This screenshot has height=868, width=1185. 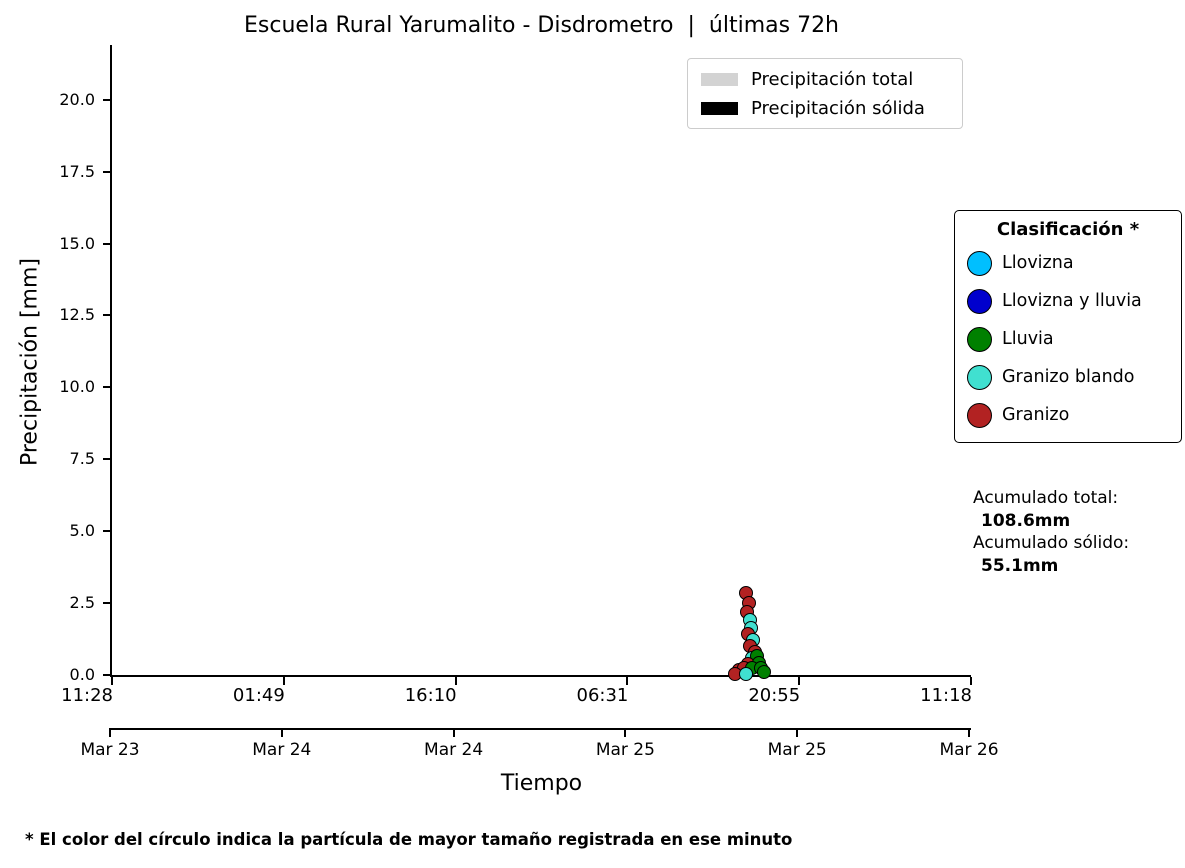 What do you see at coordinates (979, 377) in the screenshot?
I see `granizo_blando-circle-icon` at bounding box center [979, 377].